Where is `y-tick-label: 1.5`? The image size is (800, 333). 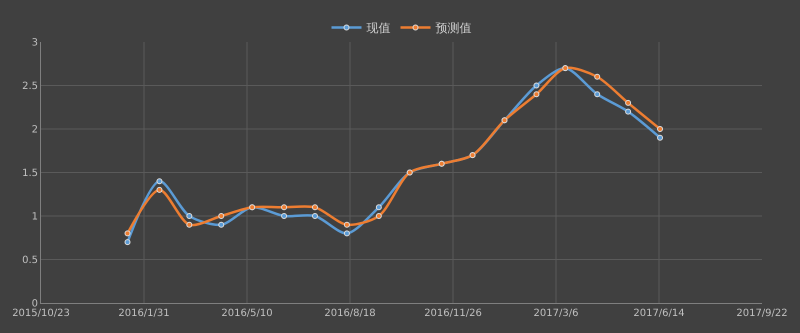
y-tick-label: 1.5 is located at coordinates (30, 173).